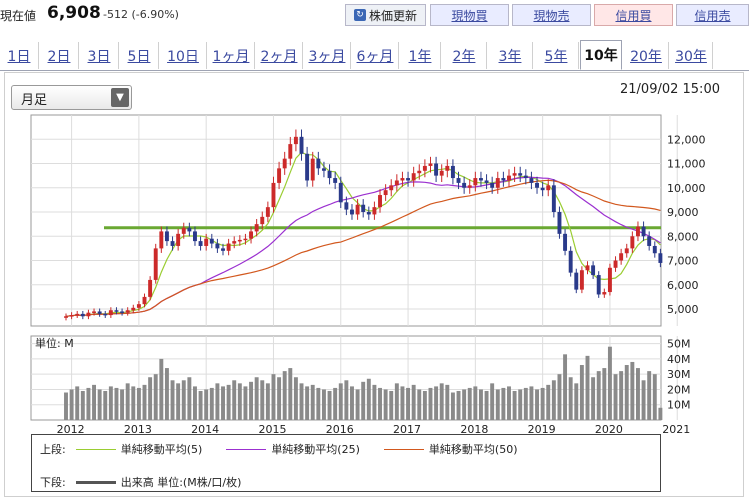  What do you see at coordinates (161, 449) in the screenshot?
I see `legend-ma5-label: 単純移動平均(5)` at bounding box center [161, 449].